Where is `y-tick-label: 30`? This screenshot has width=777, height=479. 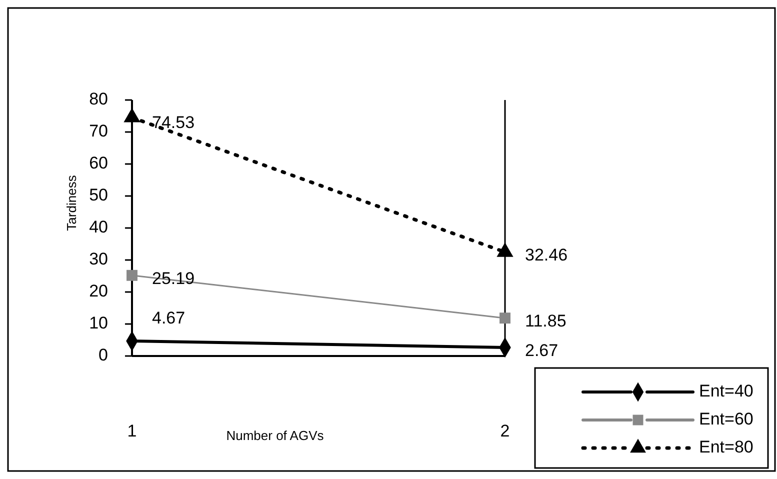 y-tick-label: 30 is located at coordinates (98, 258).